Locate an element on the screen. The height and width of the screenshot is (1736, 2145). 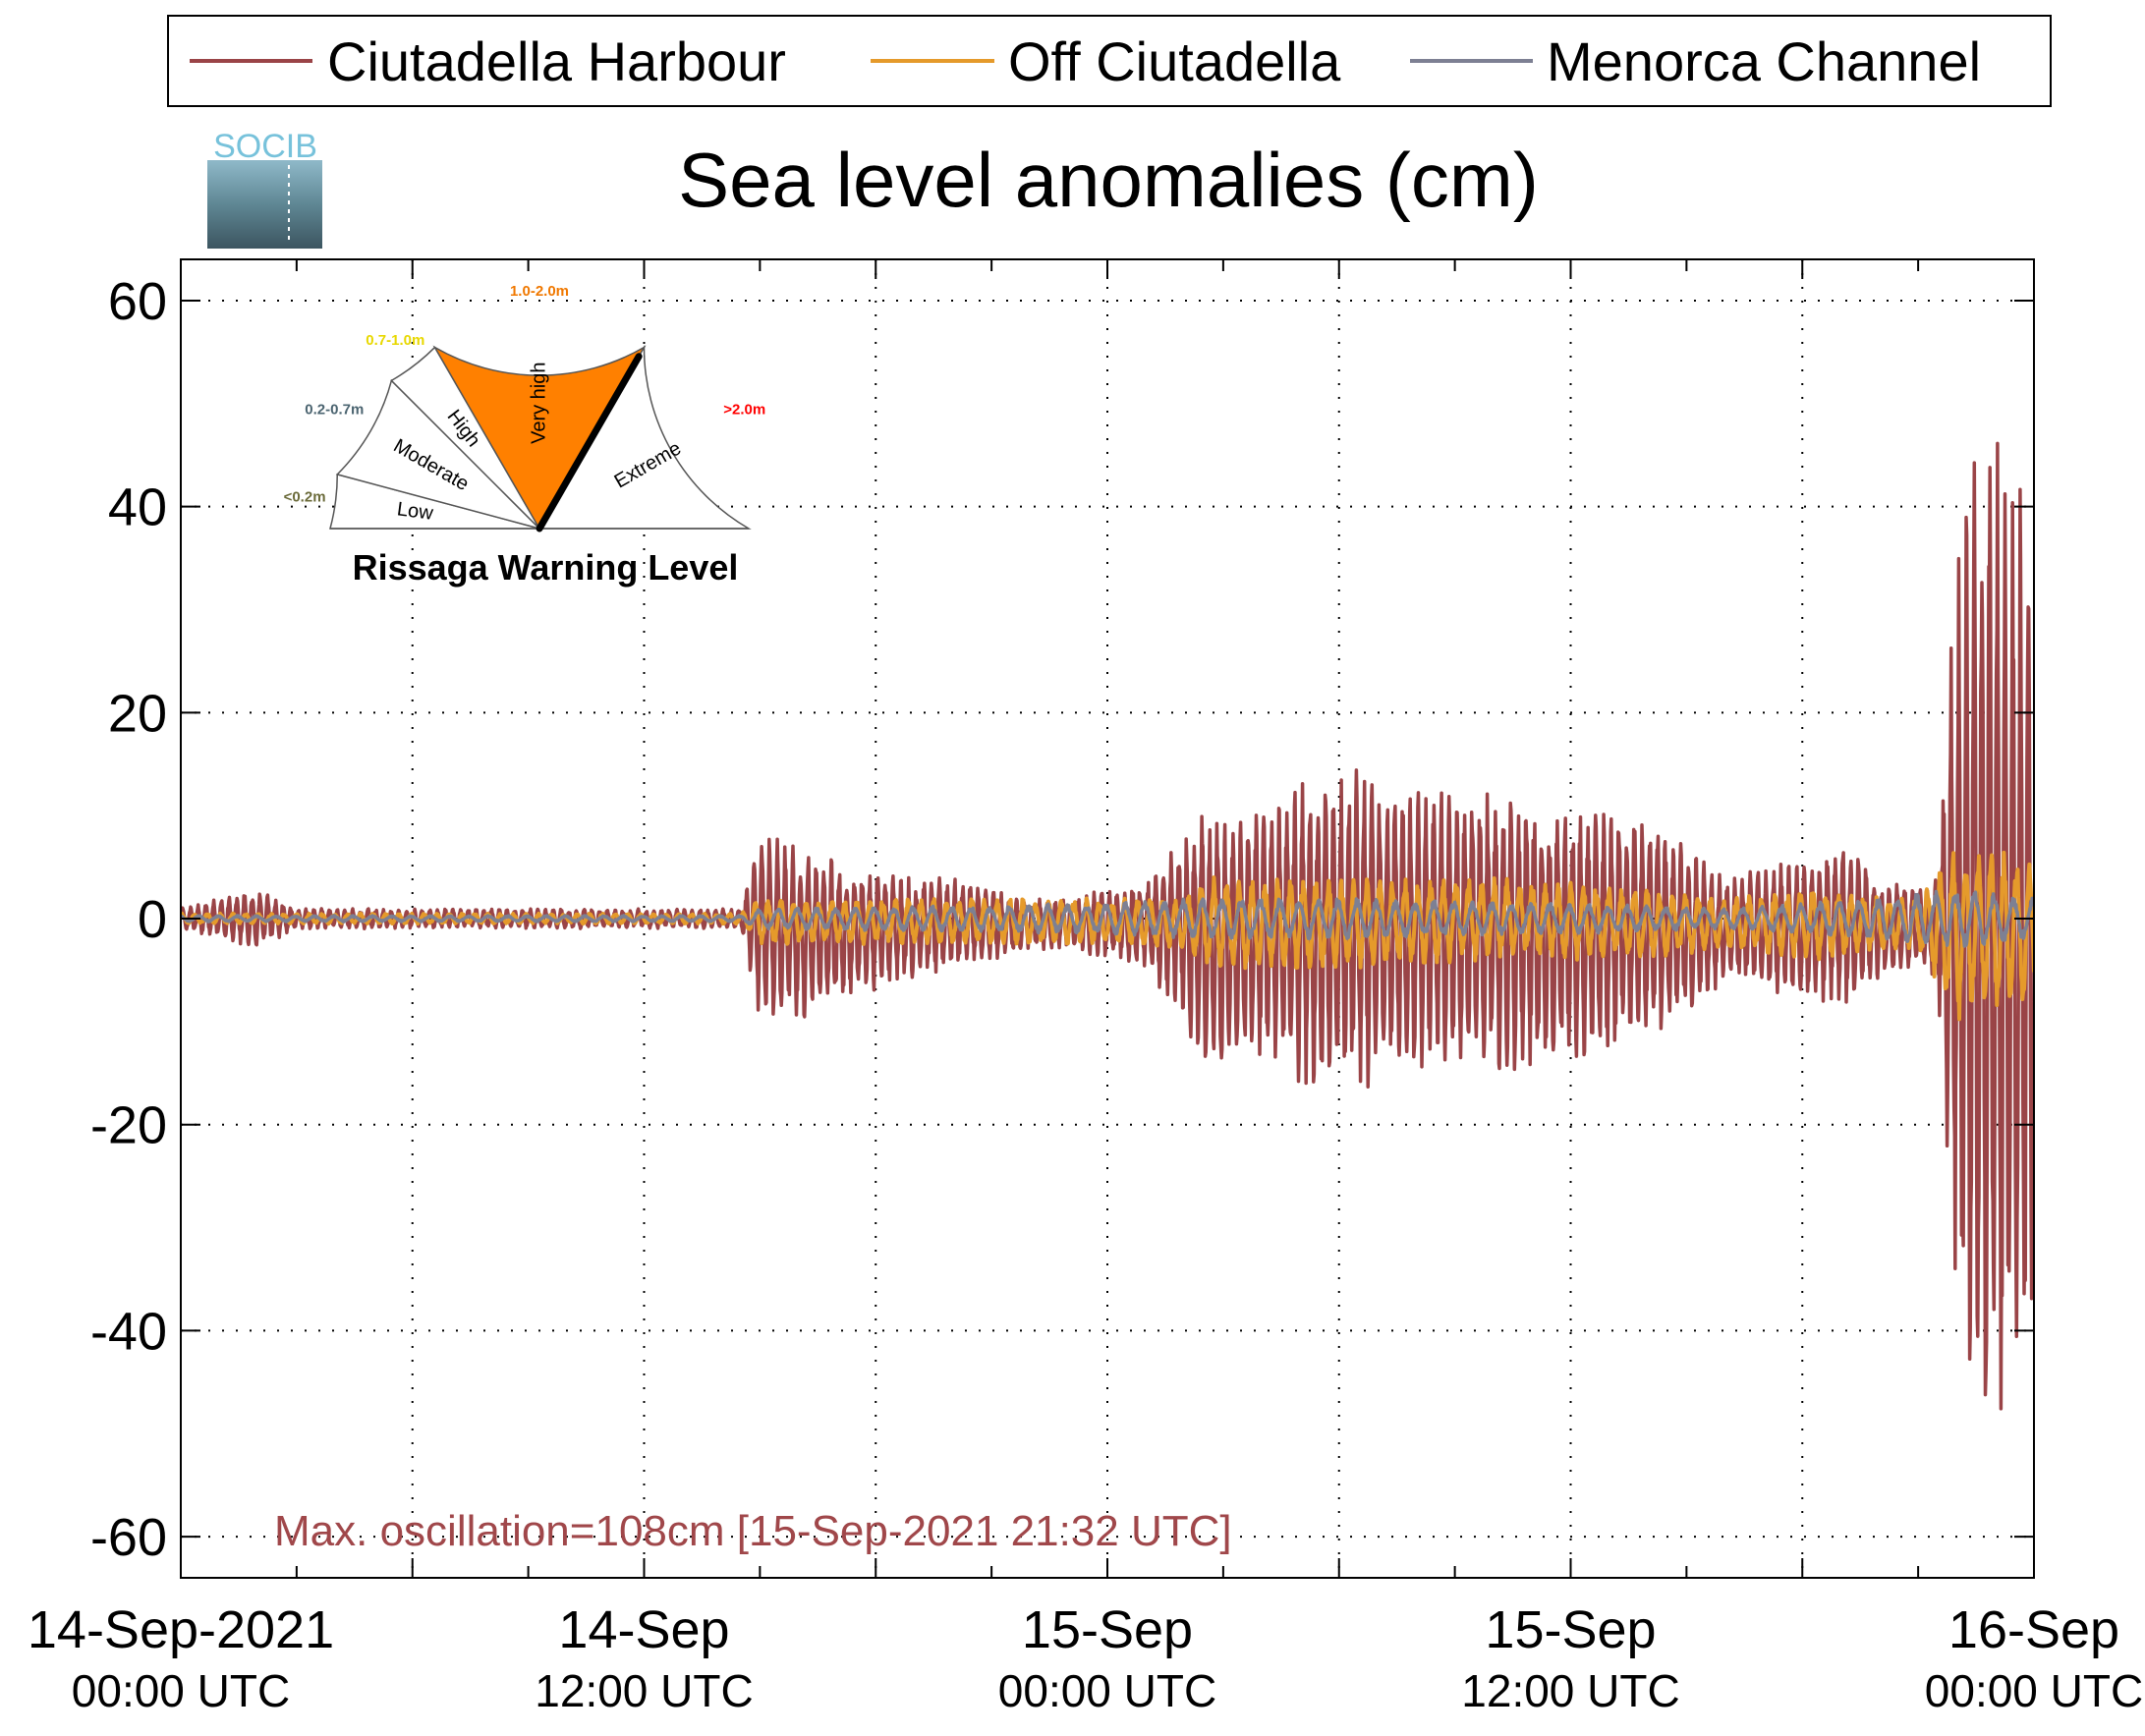
legend-box is located at coordinates (1109, 61).